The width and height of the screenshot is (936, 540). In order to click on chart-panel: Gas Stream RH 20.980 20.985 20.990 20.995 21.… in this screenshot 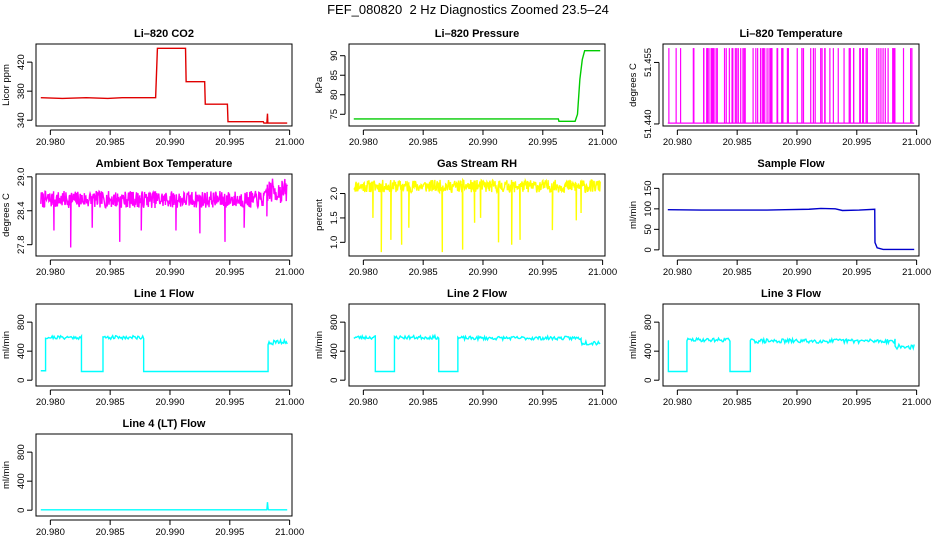, I will do `click(465, 218)`.